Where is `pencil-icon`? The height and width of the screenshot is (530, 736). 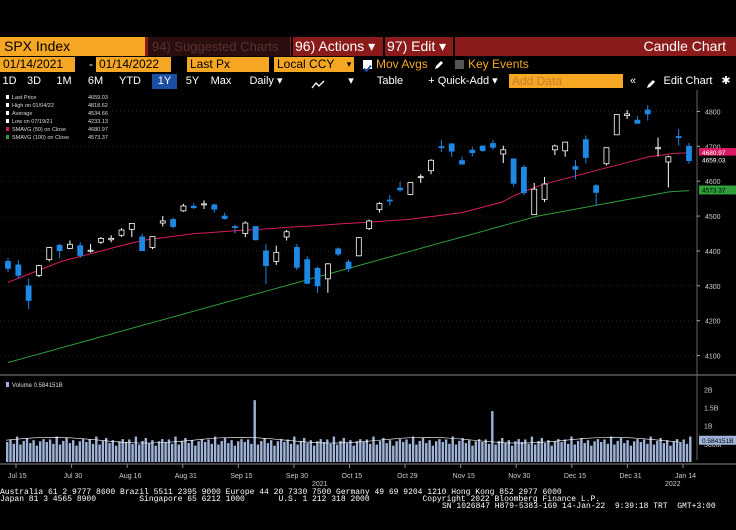 pencil-icon is located at coordinates (439, 67).